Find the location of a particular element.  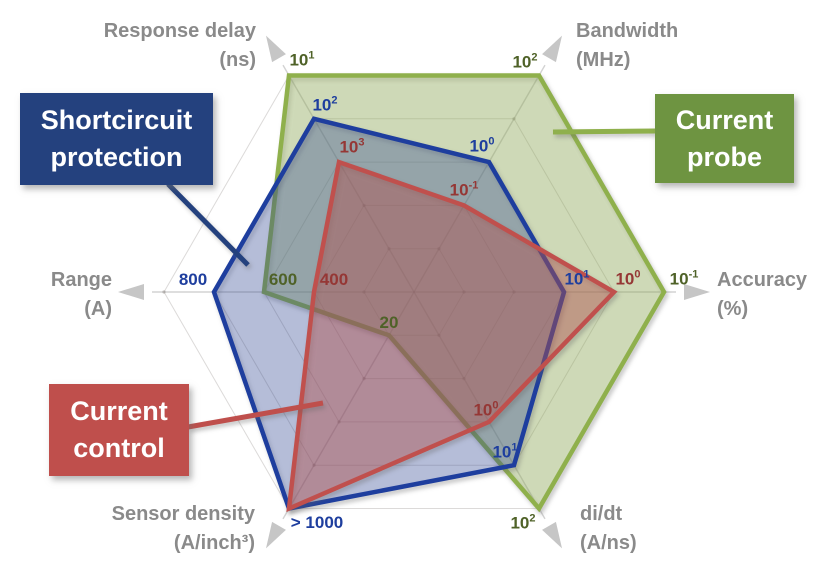

axis-label-accuracy-unit: (%) is located at coordinates (733, 309).